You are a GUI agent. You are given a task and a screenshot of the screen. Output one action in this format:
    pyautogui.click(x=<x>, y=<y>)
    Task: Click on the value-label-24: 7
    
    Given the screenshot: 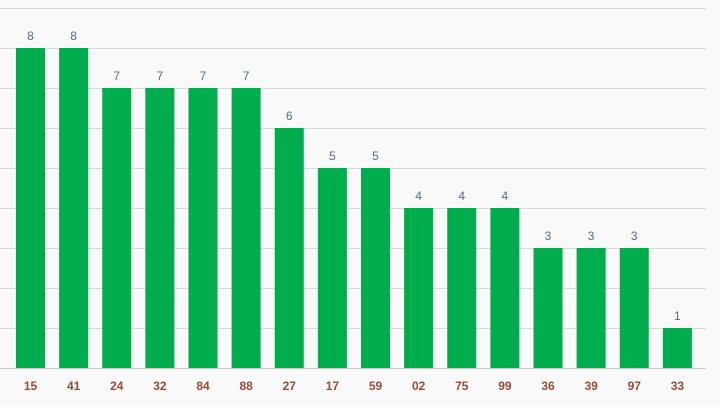 What is the action you would take?
    pyautogui.click(x=116, y=76)
    